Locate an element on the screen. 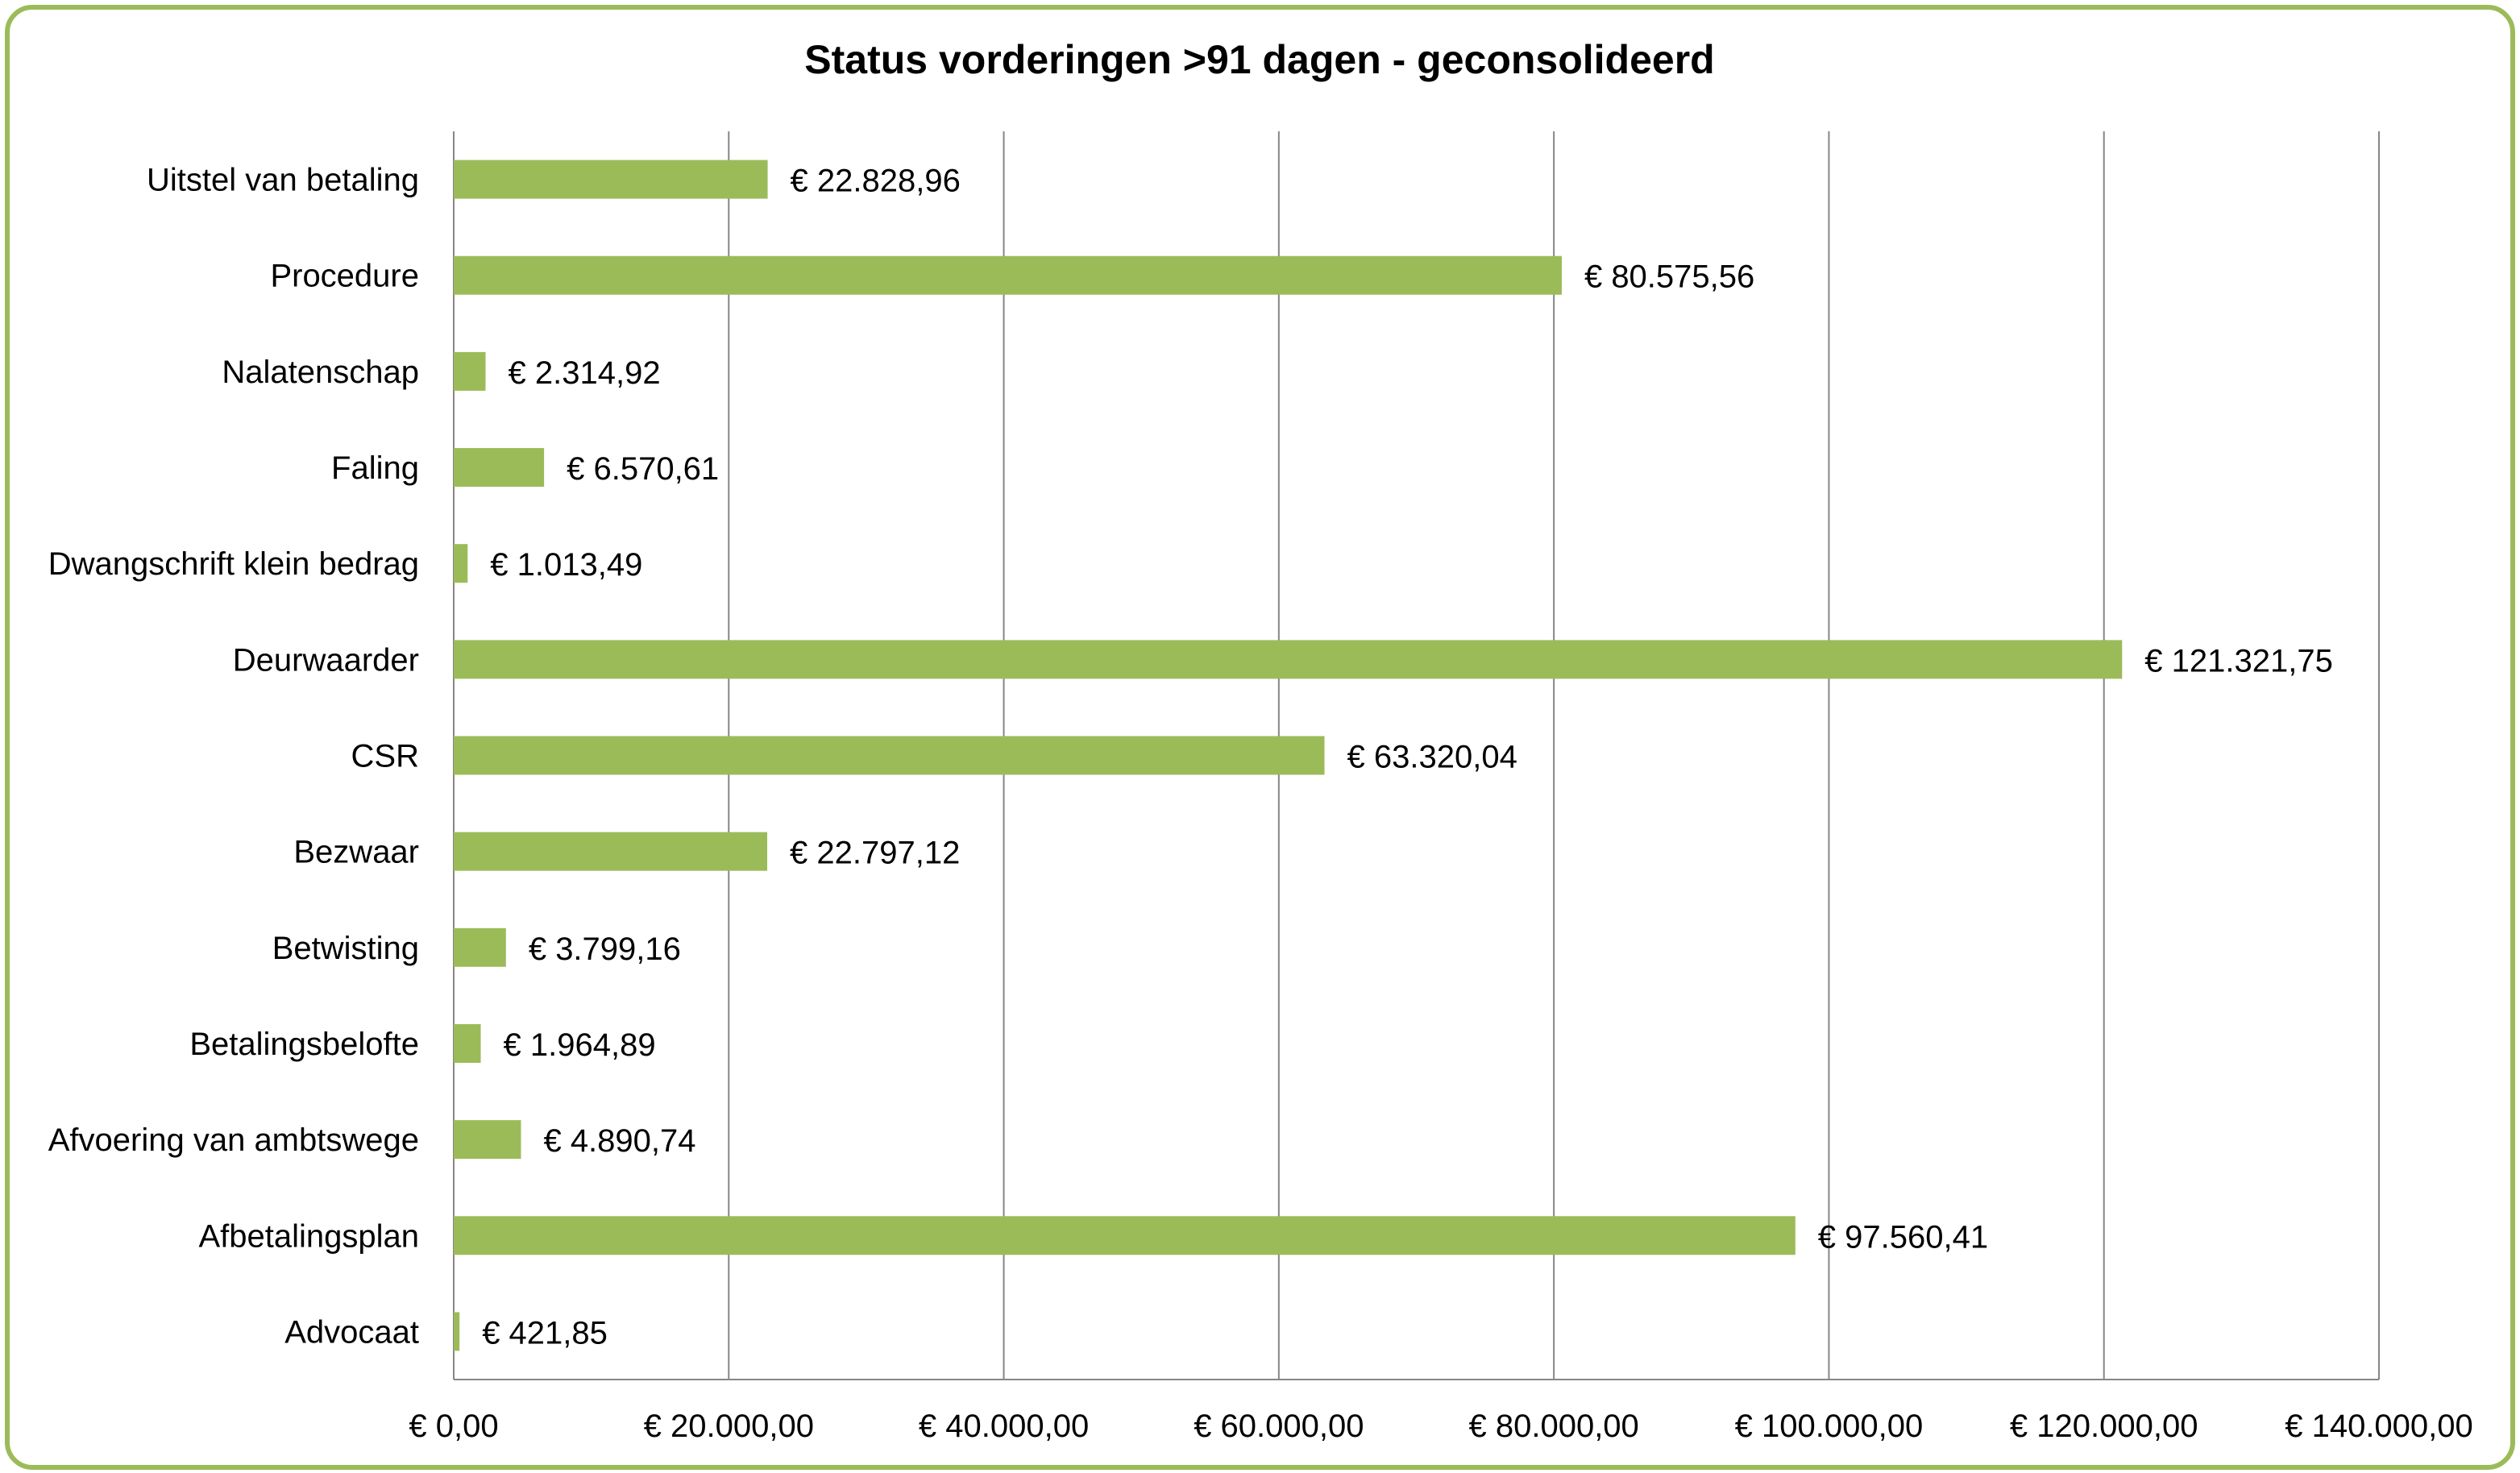 The width and height of the screenshot is (2520, 1473). value-label-6: € 63.320,04 is located at coordinates (1432, 758).